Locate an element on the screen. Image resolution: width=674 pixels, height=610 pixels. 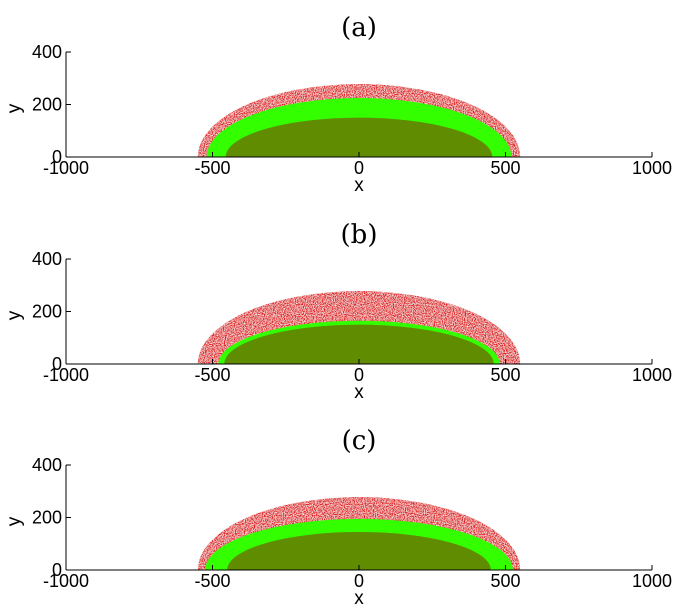
panel-title: (c) is located at coordinates (359, 441).